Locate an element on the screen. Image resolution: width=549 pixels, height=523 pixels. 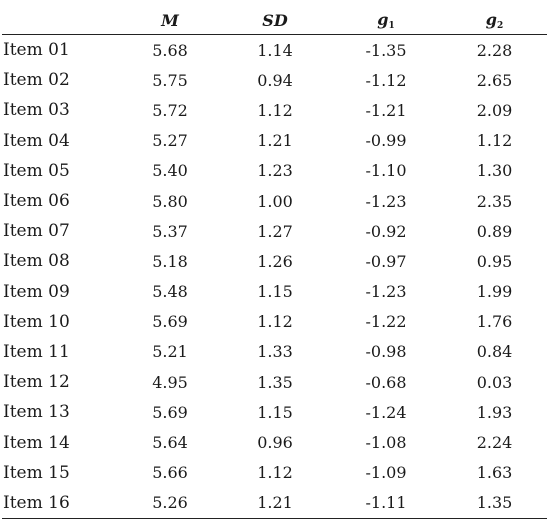
cell-skewness: -0.97 is located at coordinates (386, 261).